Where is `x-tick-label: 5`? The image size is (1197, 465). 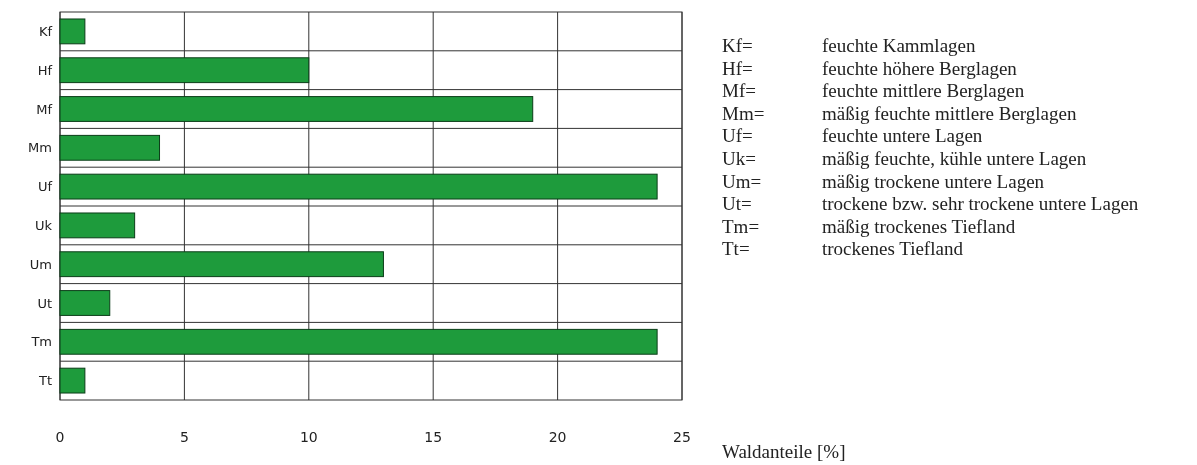
x-tick-label: 5 is located at coordinates (184, 437).